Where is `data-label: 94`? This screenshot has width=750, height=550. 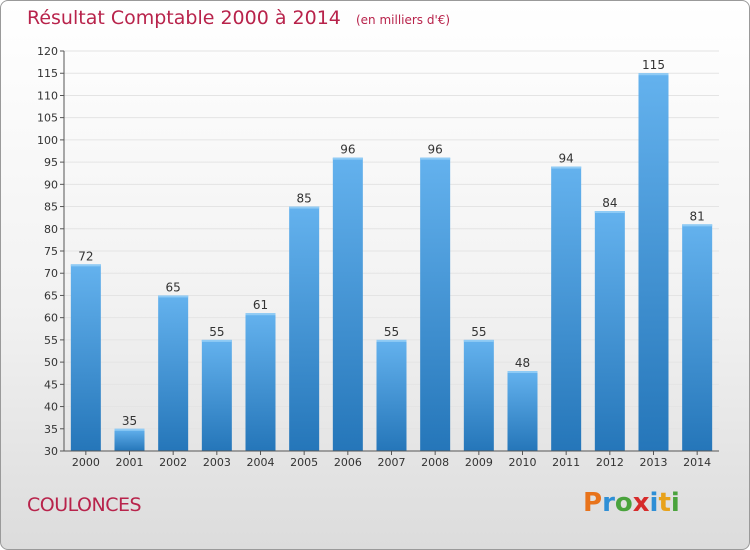
data-label: 94 is located at coordinates (566, 159).